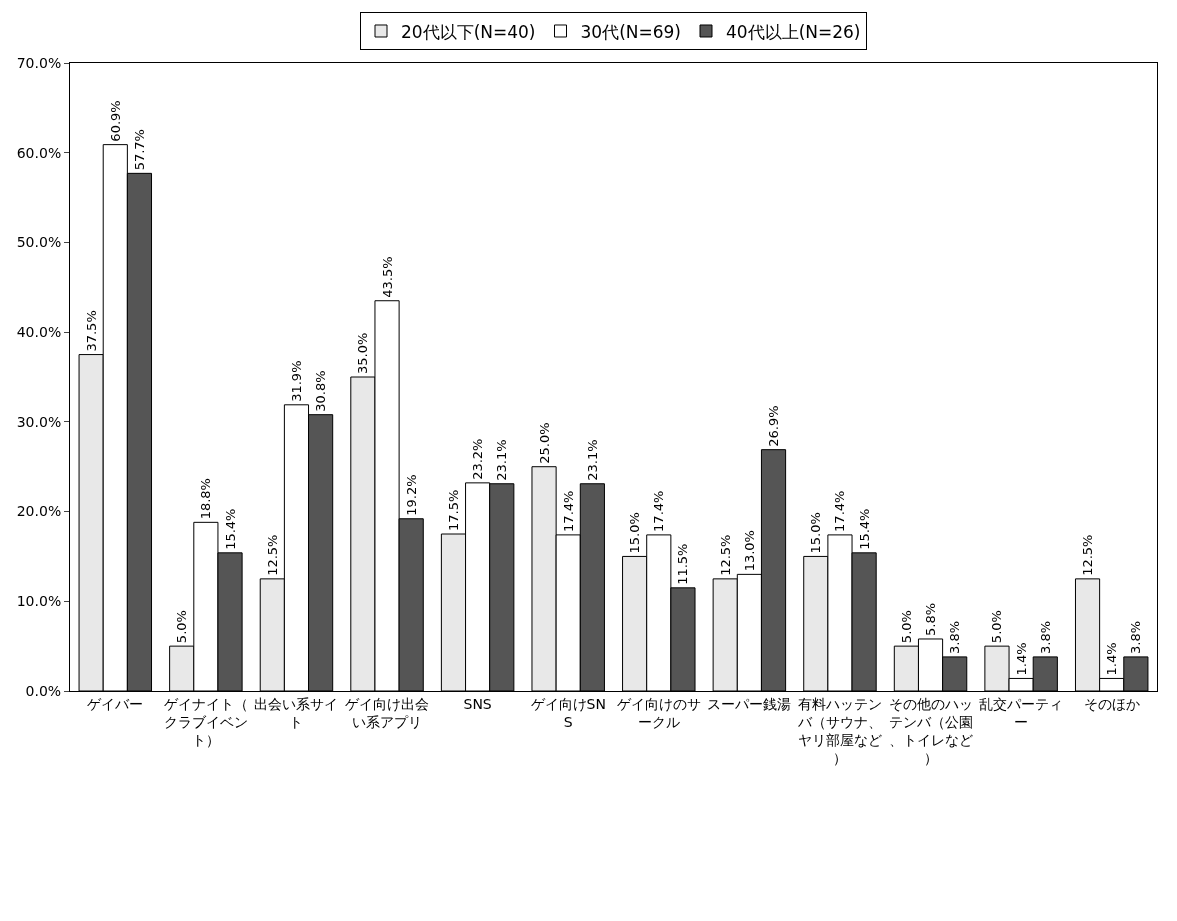 The image size is (1177, 921). I want to click on data-label: 11.5%, so click(683, 564).